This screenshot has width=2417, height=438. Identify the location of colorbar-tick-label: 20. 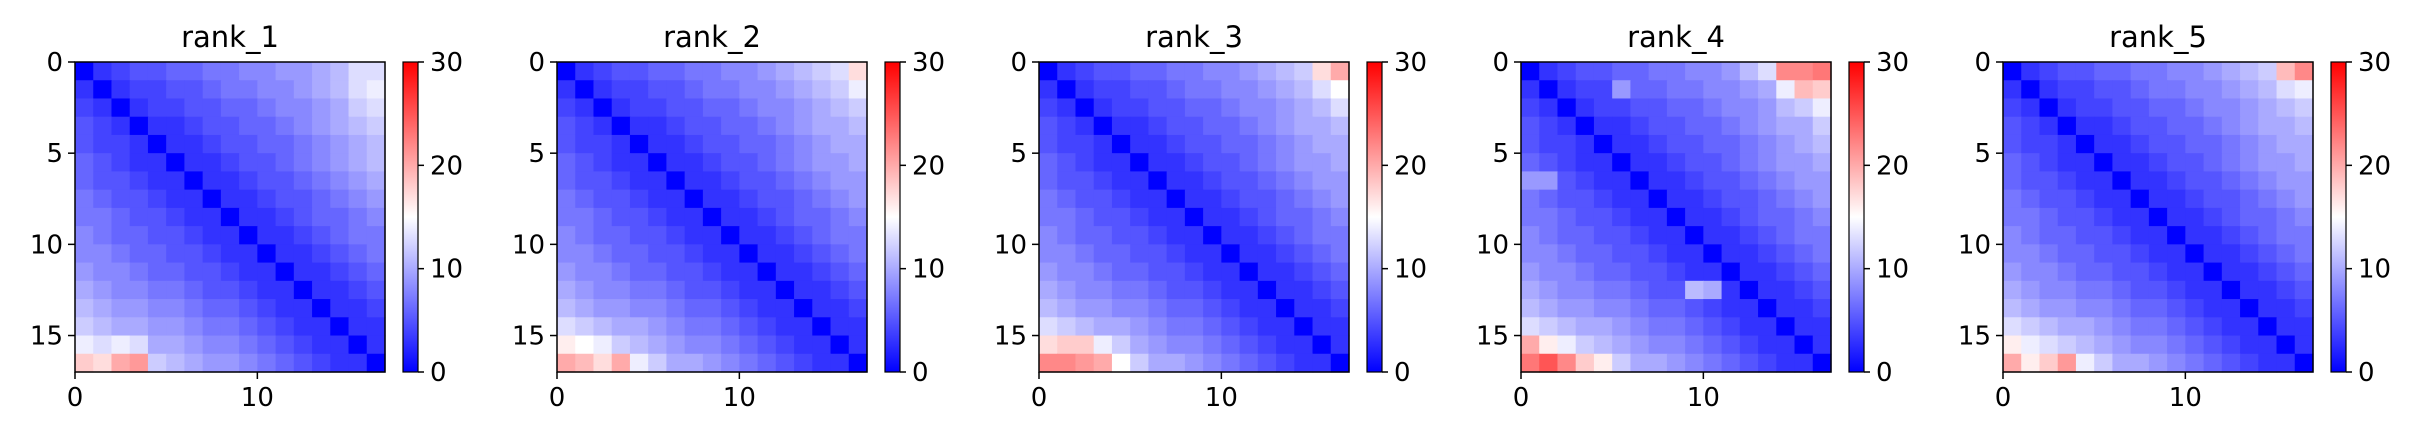
(1892, 166).